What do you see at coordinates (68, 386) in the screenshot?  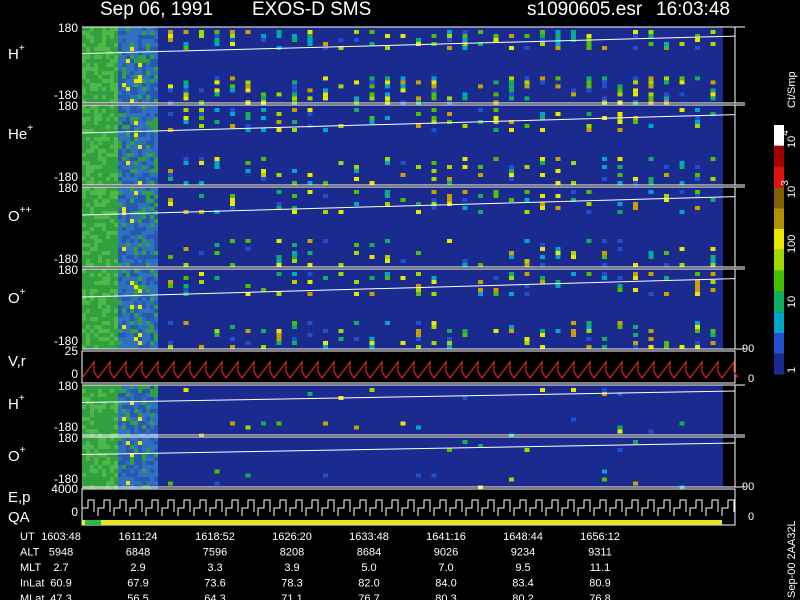 I see `axis-label: 180` at bounding box center [68, 386].